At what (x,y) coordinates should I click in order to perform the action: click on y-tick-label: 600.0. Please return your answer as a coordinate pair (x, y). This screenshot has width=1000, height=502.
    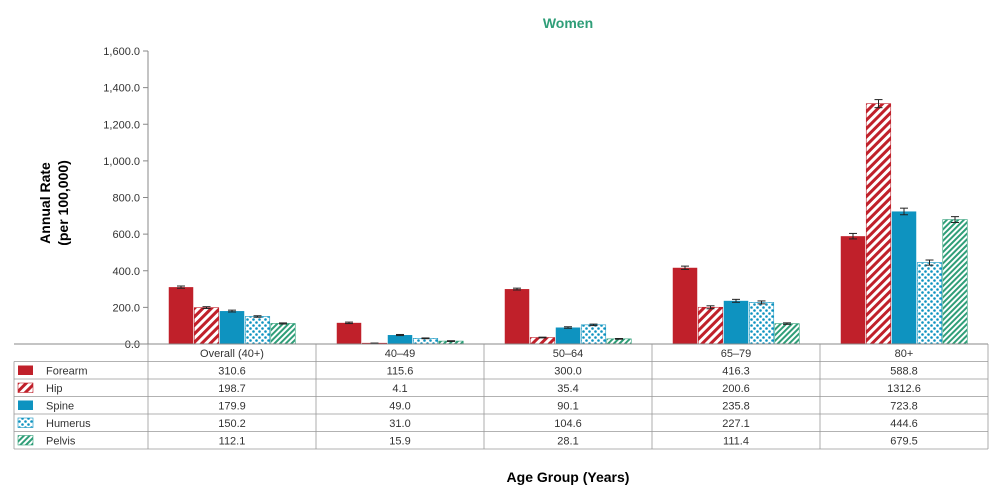
    Looking at the image, I should click on (126, 235).